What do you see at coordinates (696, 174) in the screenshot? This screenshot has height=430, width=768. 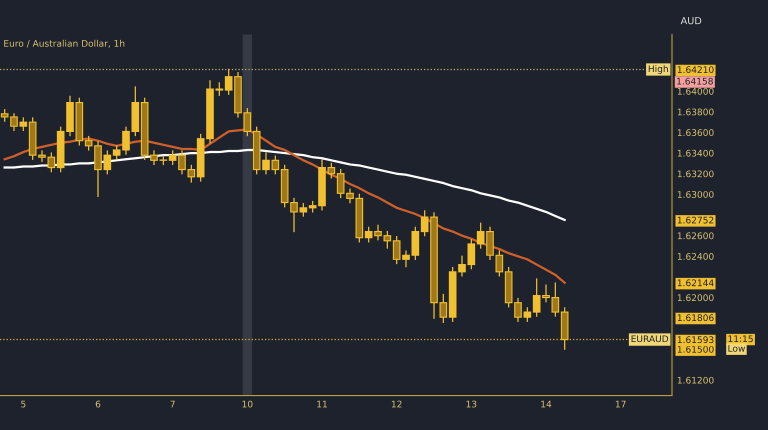 I see `y-tick-label: 1.63200` at bounding box center [696, 174].